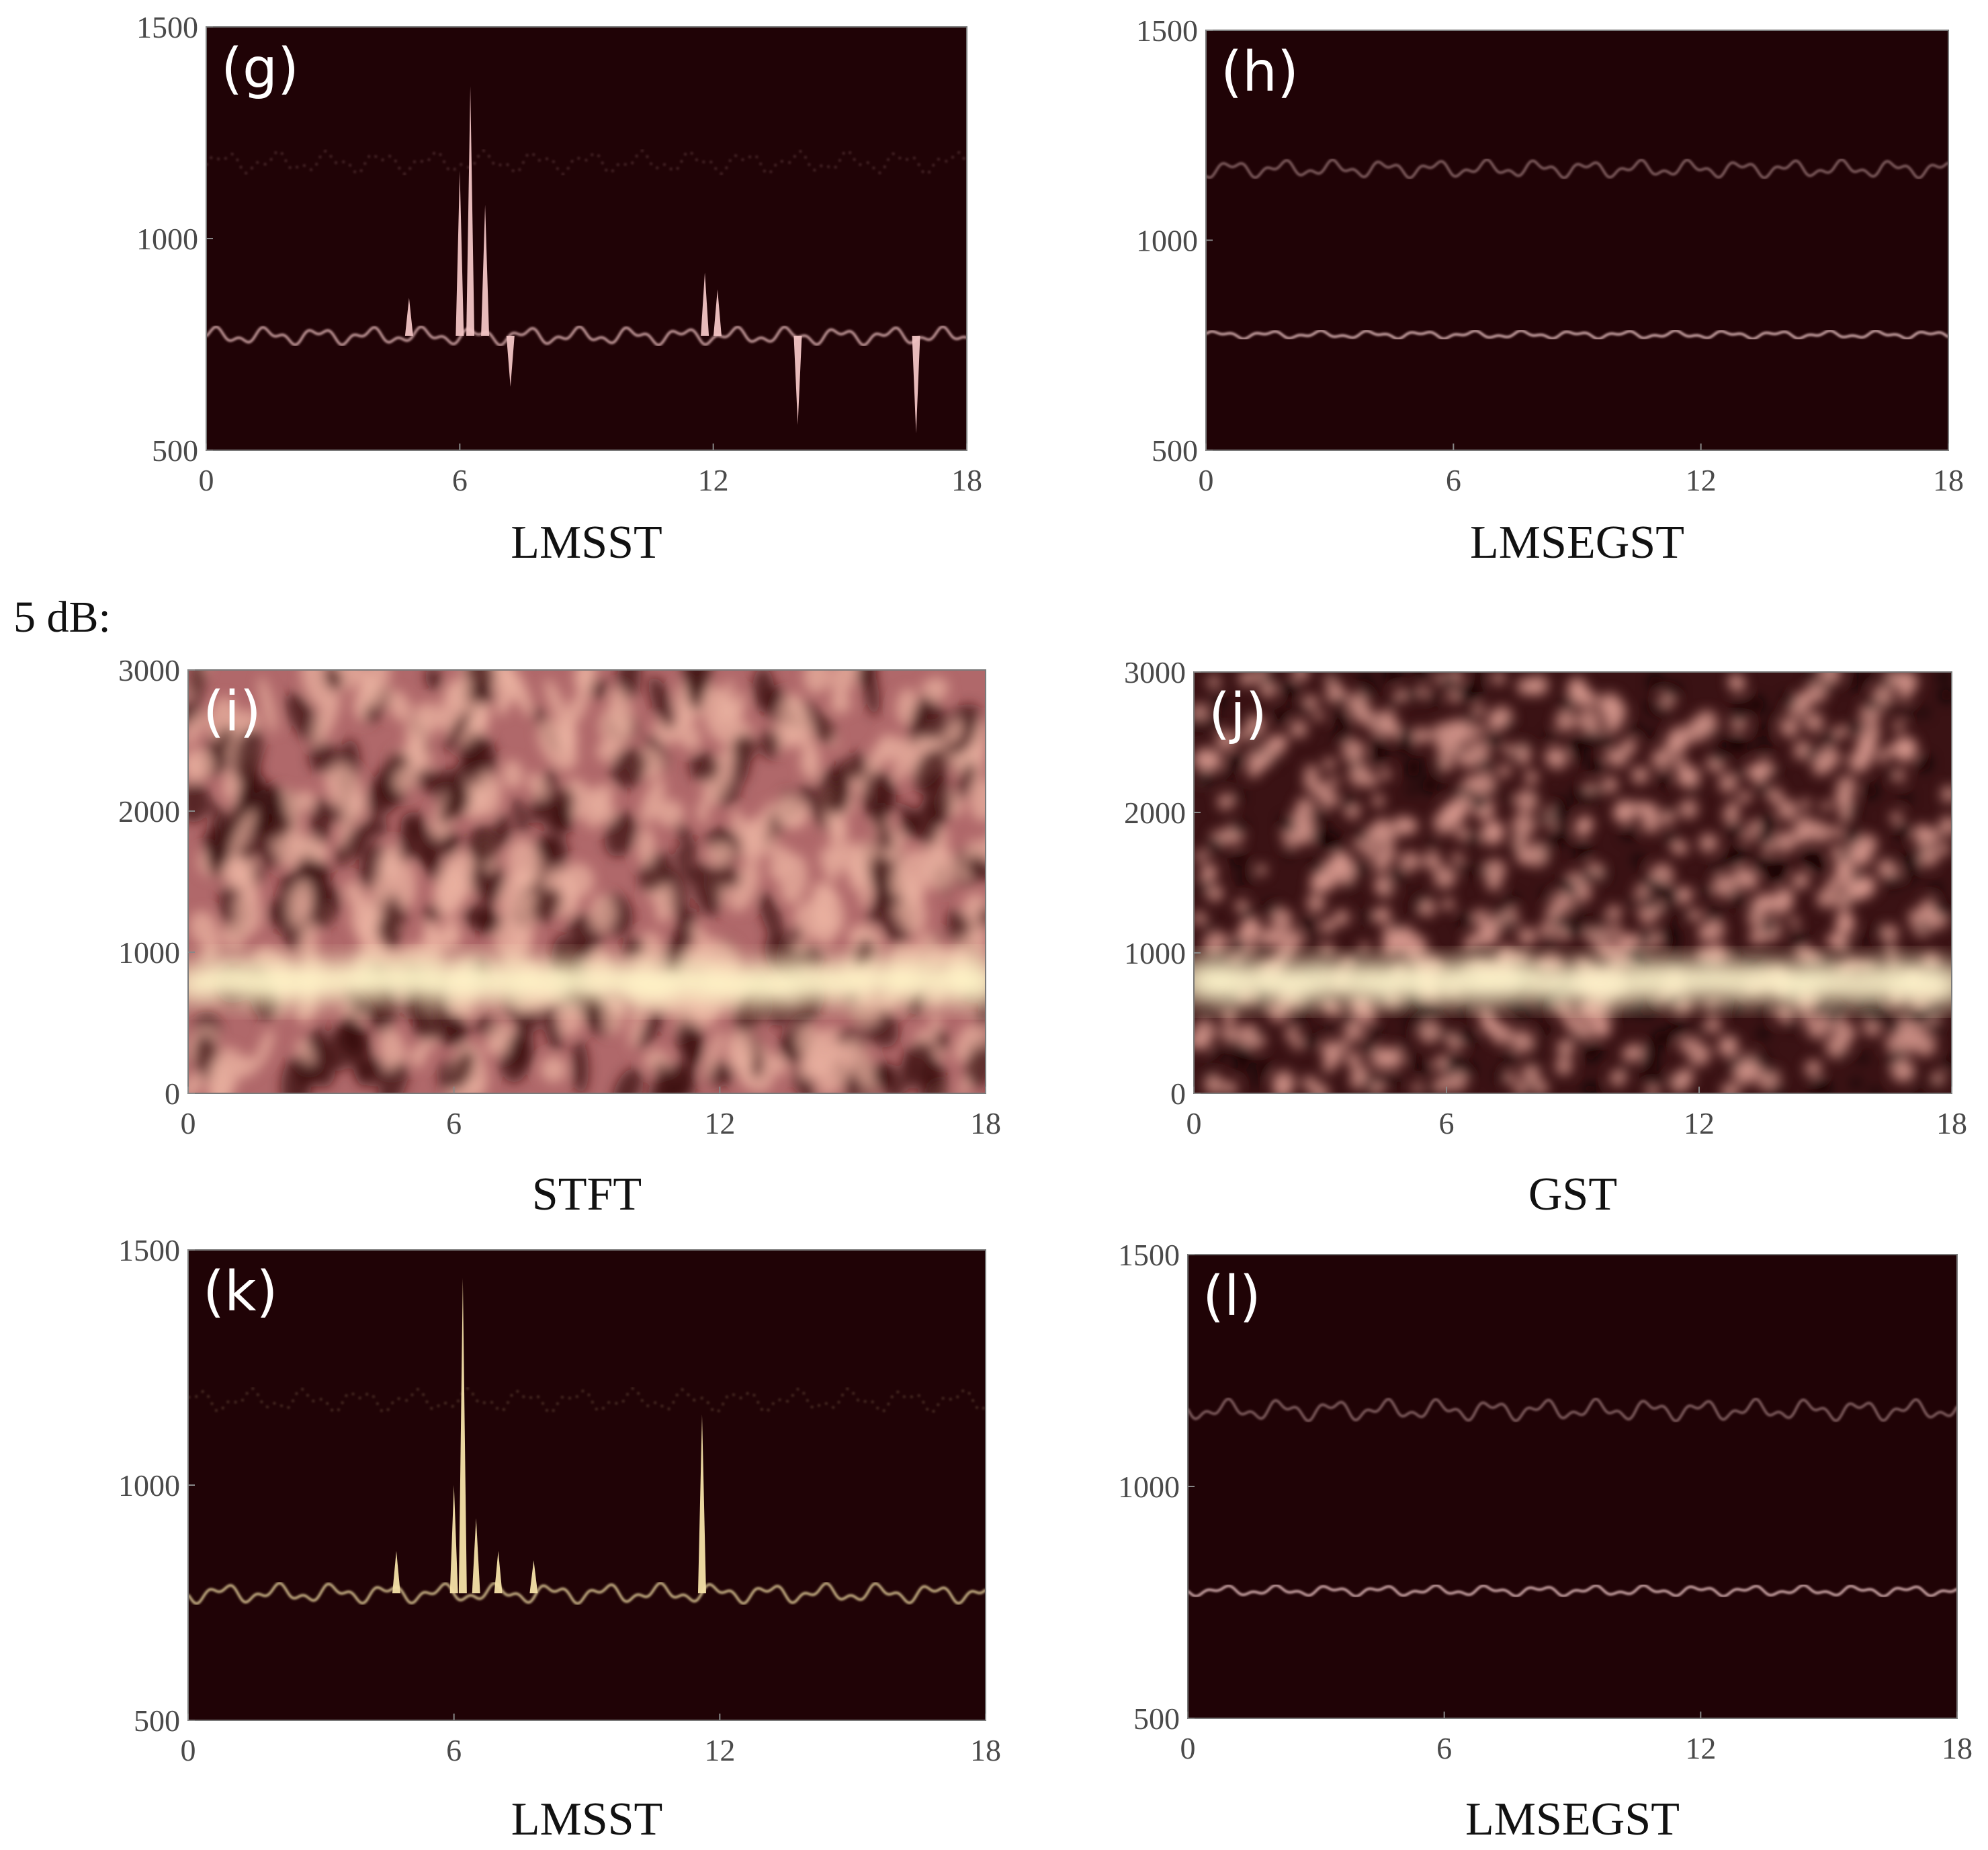 This screenshot has height=1850, width=1988. Describe the element at coordinates (232, 712) in the screenshot. I see `panel-label: (i)` at that location.